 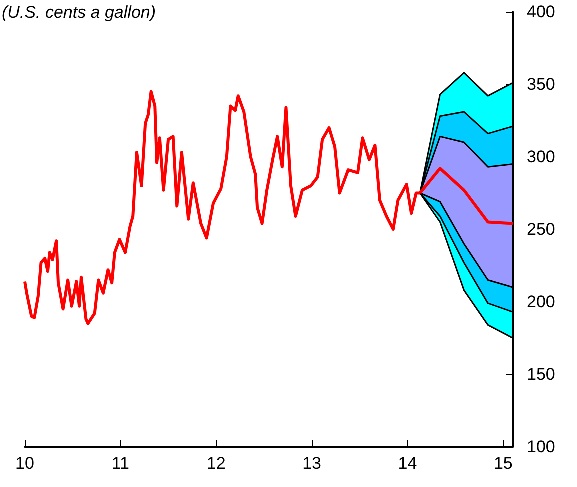 What do you see at coordinates (541, 374) in the screenshot?
I see `y-tick-label: 150` at bounding box center [541, 374].